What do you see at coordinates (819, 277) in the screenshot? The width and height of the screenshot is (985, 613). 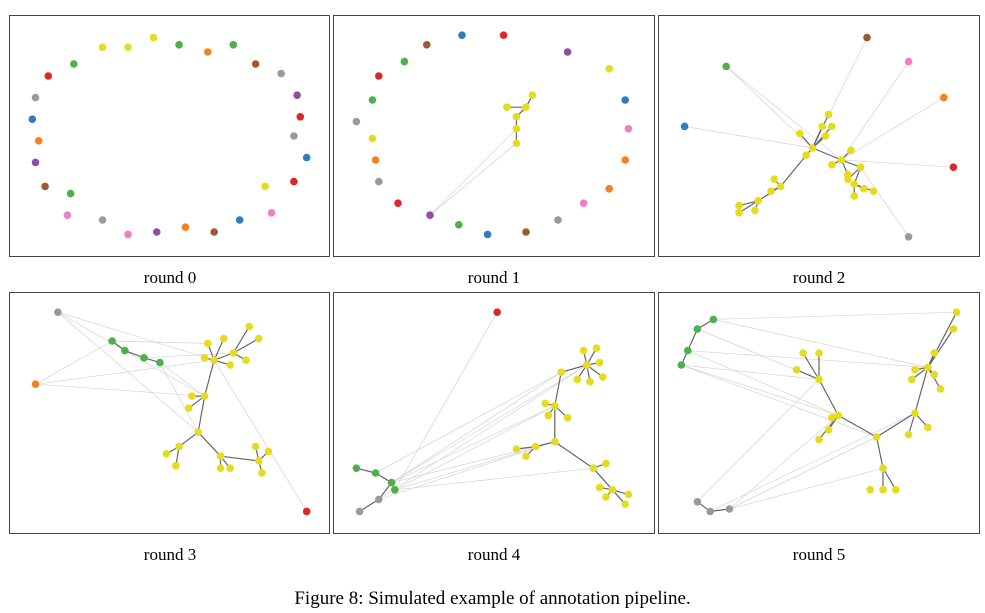 I see `panel-label-round-2: round 2` at bounding box center [819, 277].